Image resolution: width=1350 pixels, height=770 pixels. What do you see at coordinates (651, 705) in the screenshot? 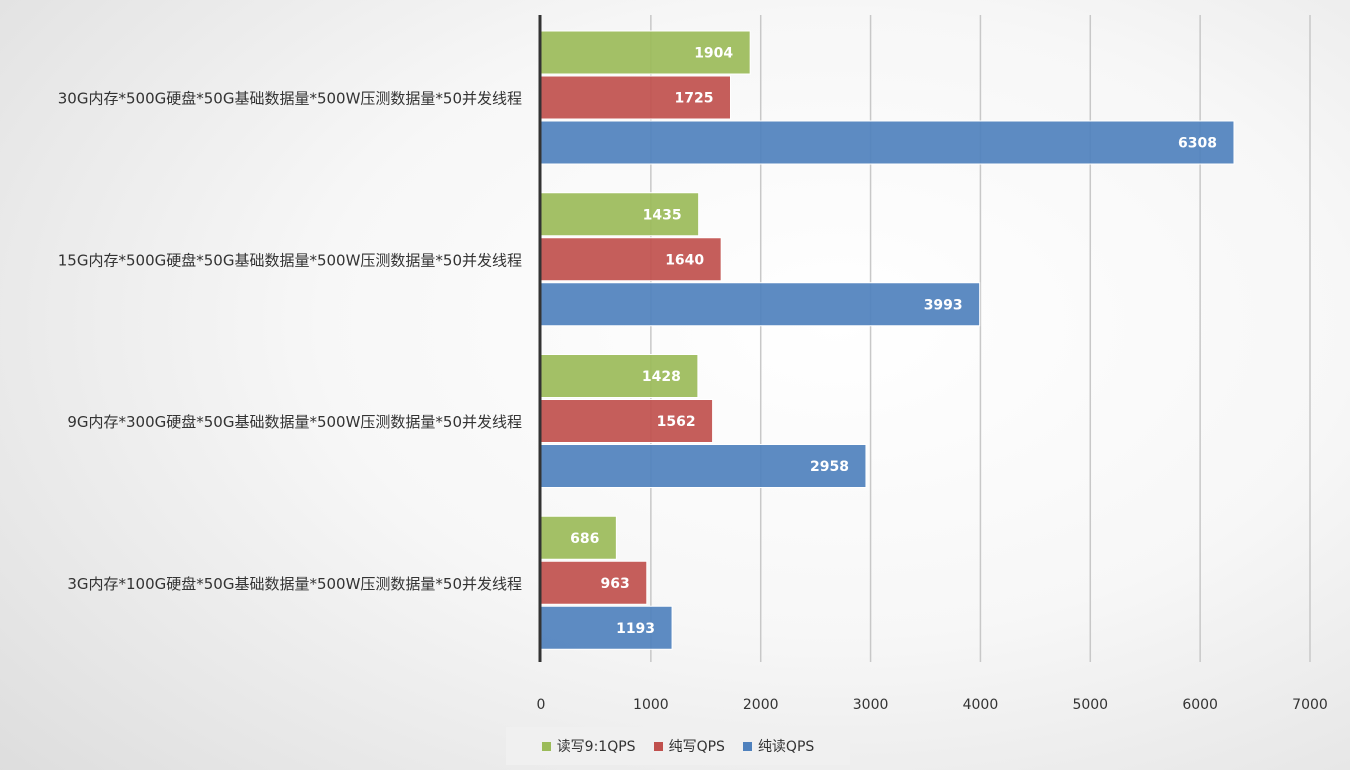
I see `x-tick-label: 1000` at bounding box center [651, 705].